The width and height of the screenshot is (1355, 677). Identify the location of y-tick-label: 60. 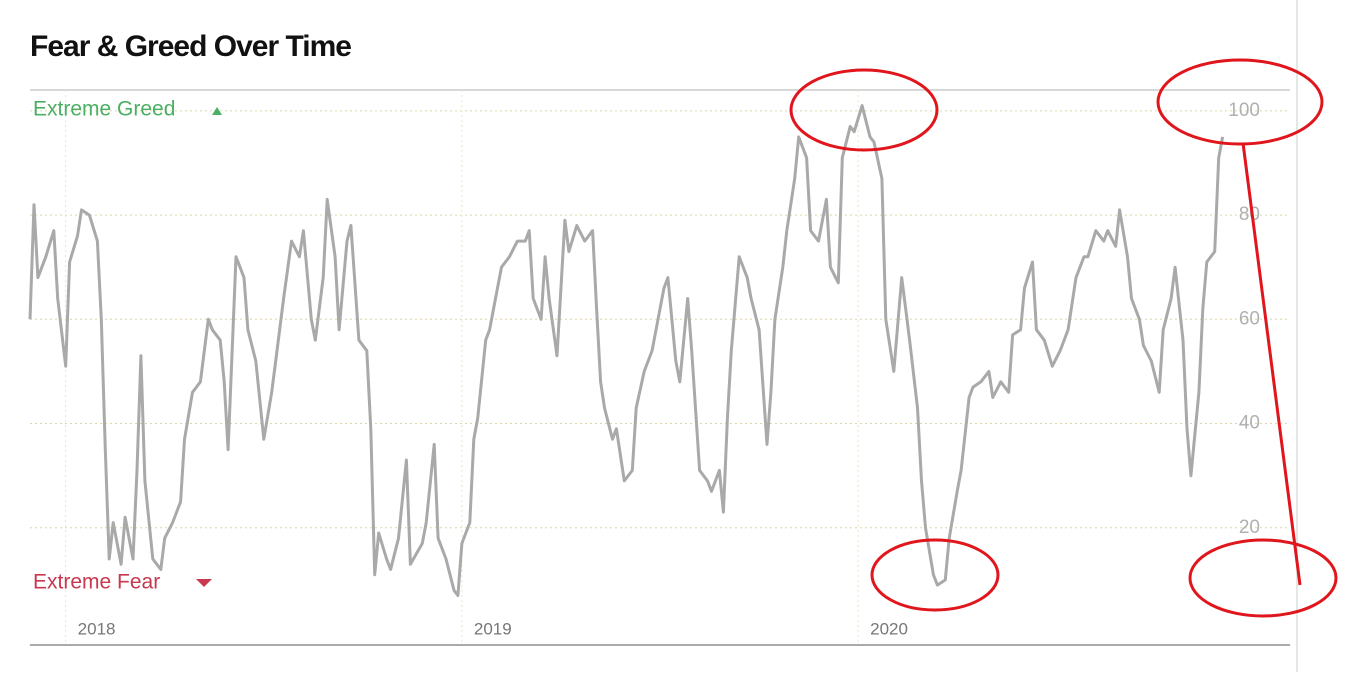
(1249, 318).